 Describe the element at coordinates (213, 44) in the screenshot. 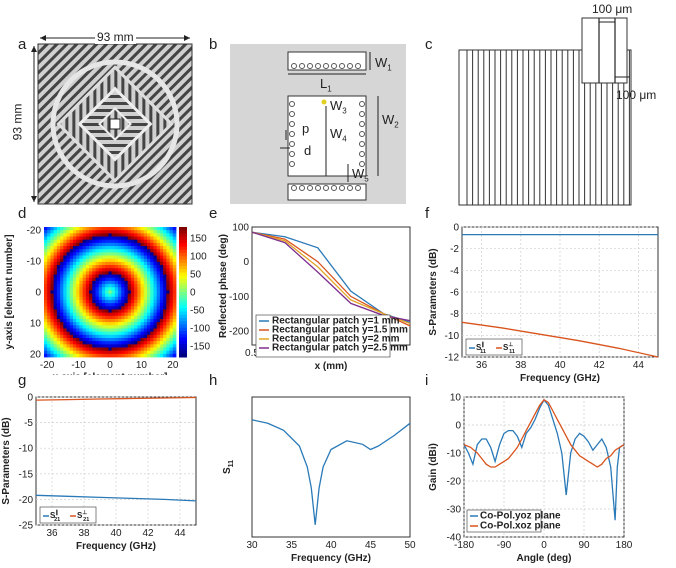

I see `panel-label-b: b` at that location.